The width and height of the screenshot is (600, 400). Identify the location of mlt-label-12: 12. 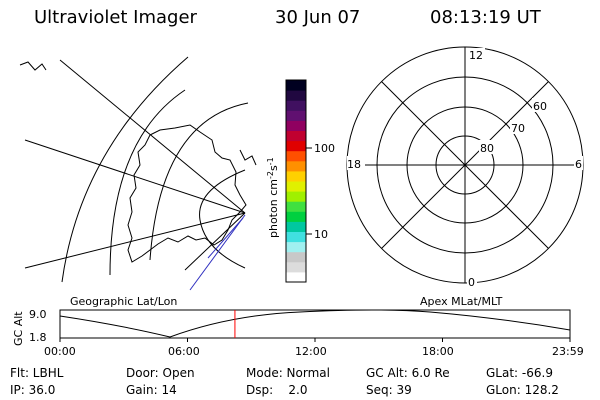
(476, 55).